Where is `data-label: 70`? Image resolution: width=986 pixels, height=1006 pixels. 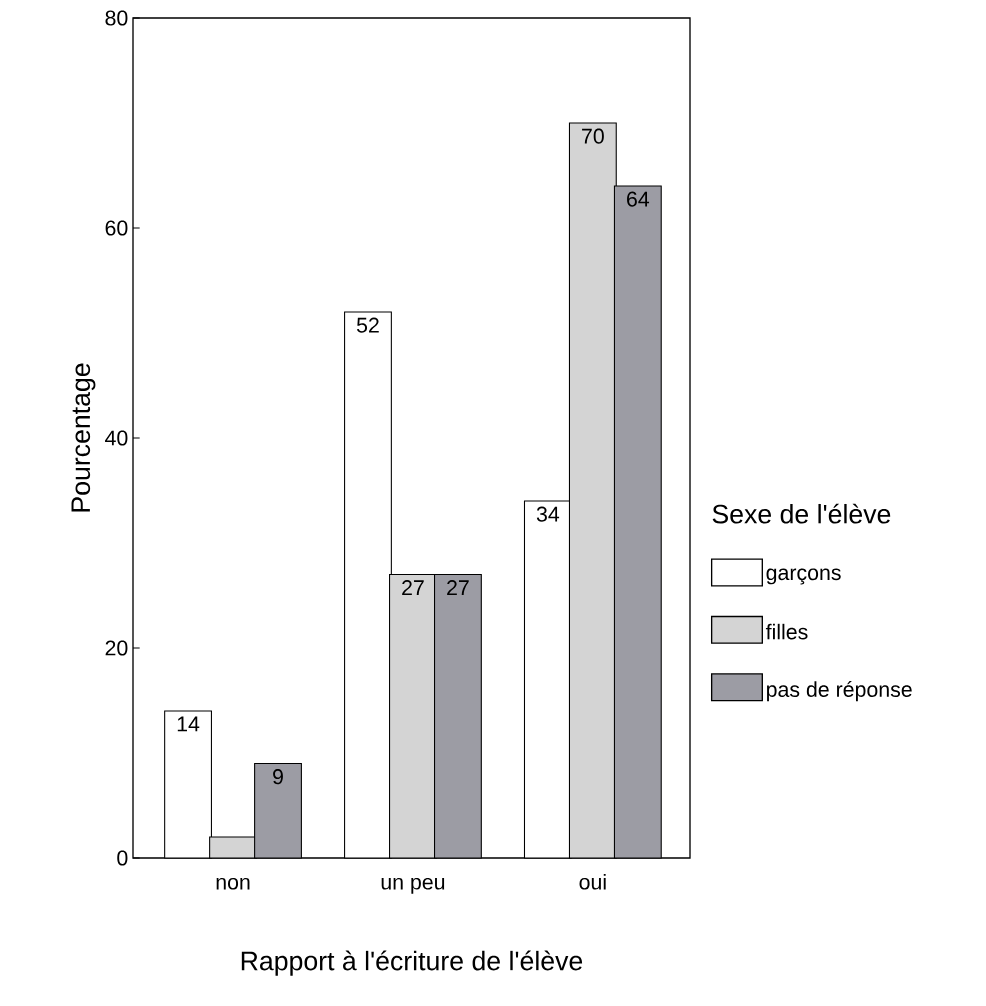
data-label: 70 is located at coordinates (593, 136).